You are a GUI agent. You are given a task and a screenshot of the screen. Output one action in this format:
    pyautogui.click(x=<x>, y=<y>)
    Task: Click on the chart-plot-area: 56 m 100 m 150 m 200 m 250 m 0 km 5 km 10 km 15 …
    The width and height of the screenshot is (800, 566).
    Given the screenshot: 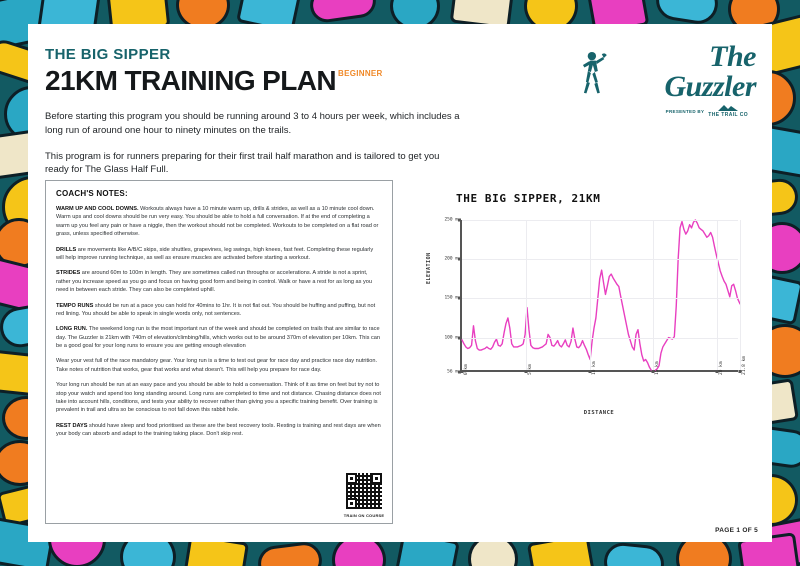 What is the action you would take?
    pyautogui.click(x=595, y=297)
    